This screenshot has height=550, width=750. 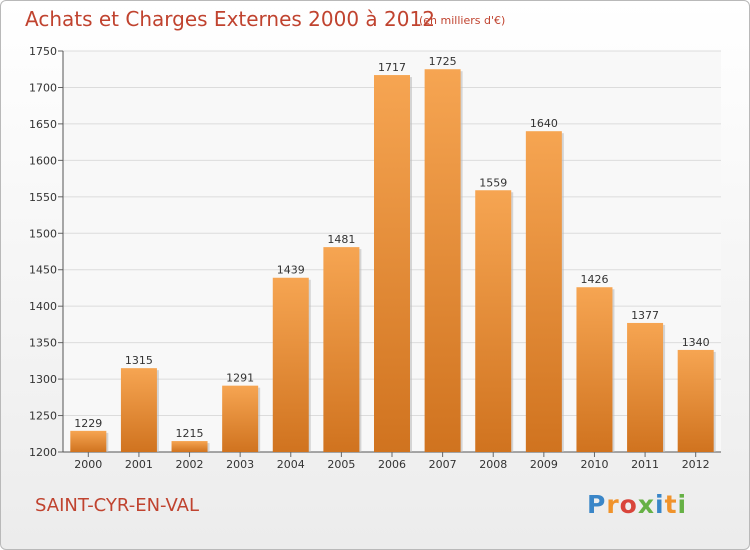 What do you see at coordinates (443, 61) in the screenshot?
I see `data-label: 1725` at bounding box center [443, 61].